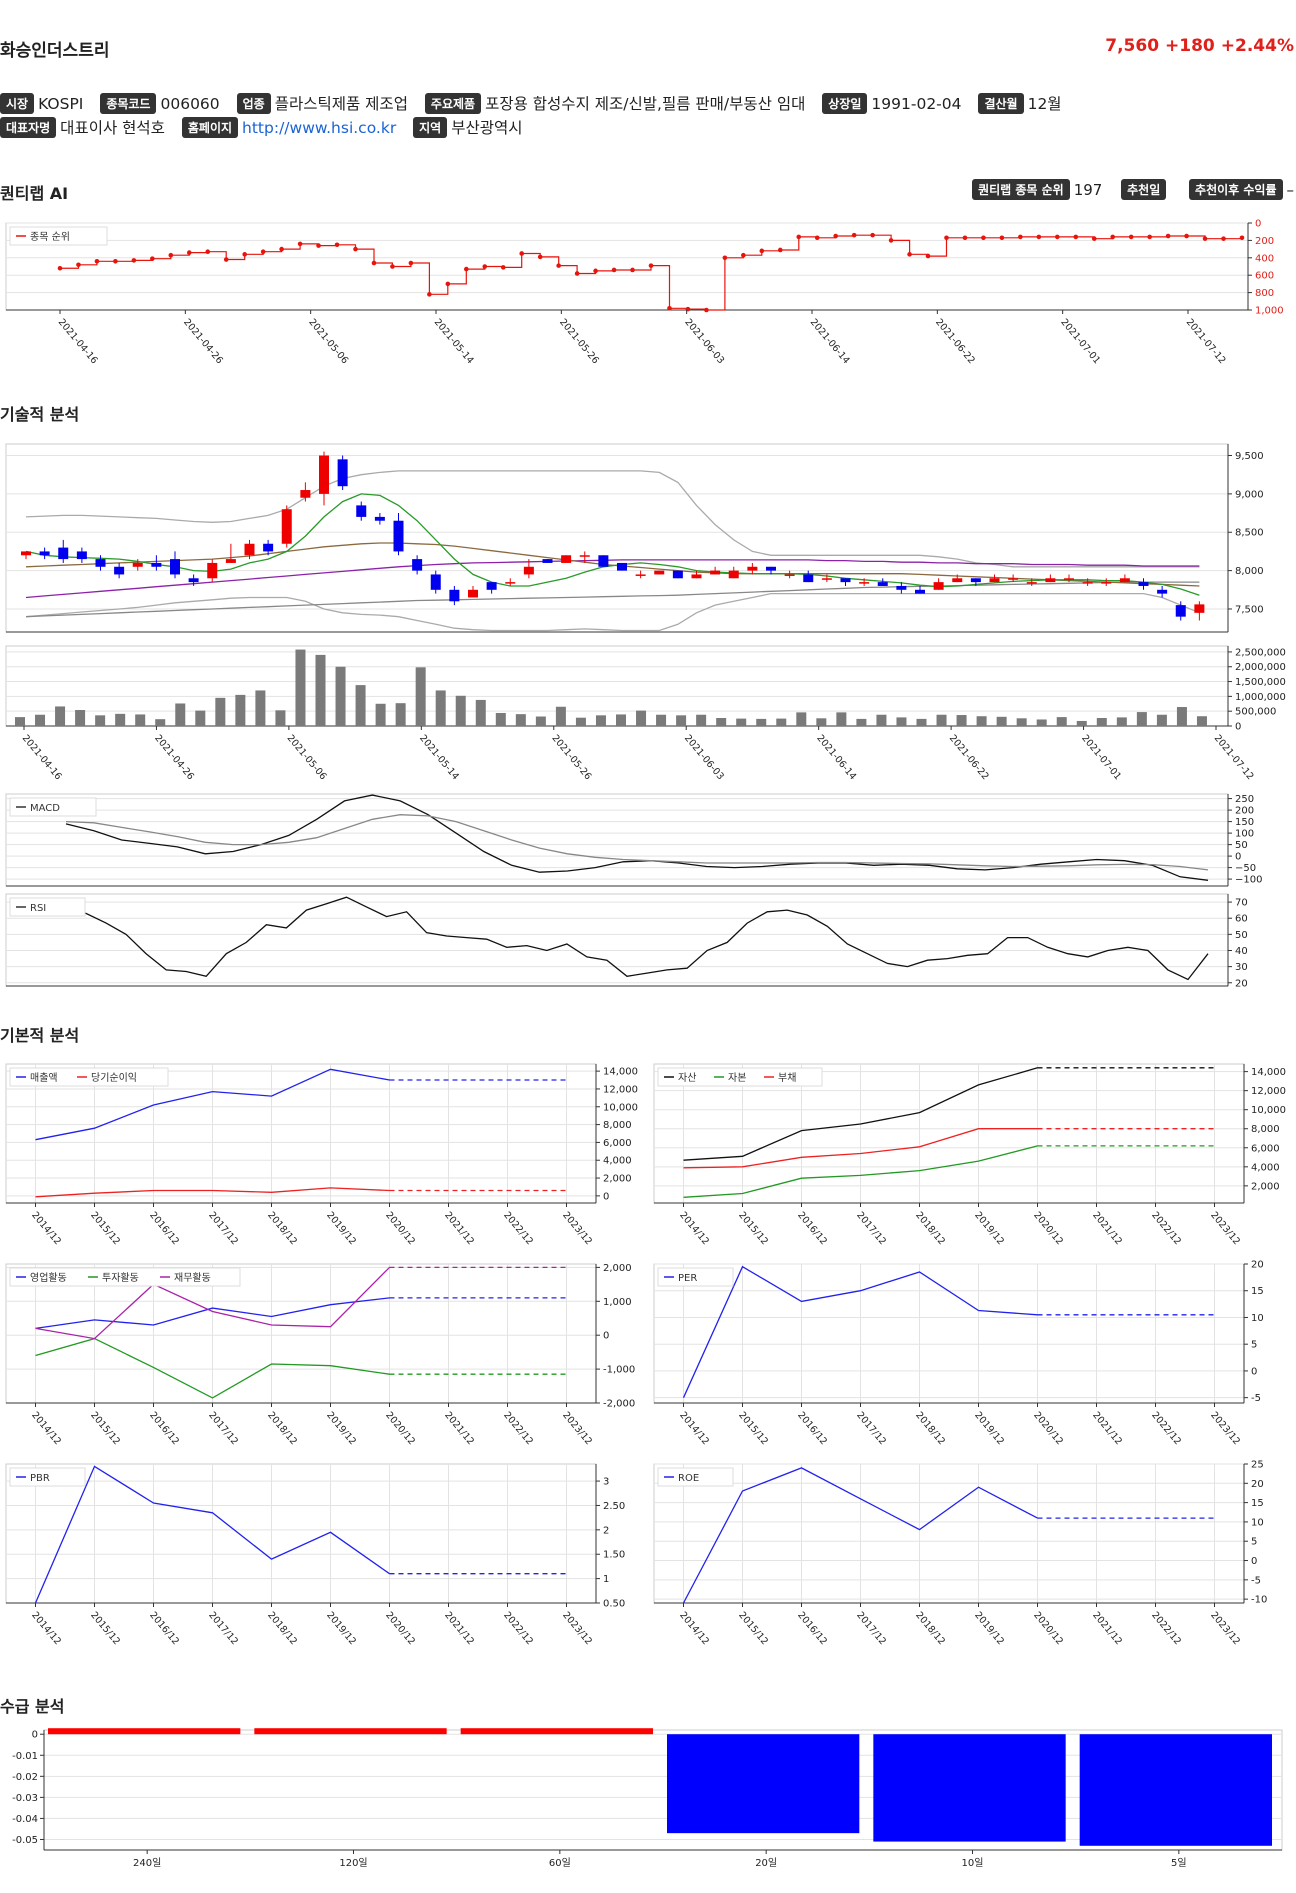 The height and width of the screenshot is (1893, 1296). What do you see at coordinates (439, 757) in the screenshot?
I see `x-tick-label: 2021-05-14` at bounding box center [439, 757].